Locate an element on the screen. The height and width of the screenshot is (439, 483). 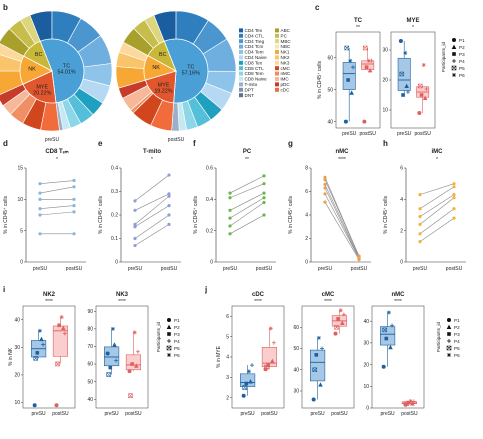
boxplot-y-tick-label: 10 is located at coordinates (366, 387).